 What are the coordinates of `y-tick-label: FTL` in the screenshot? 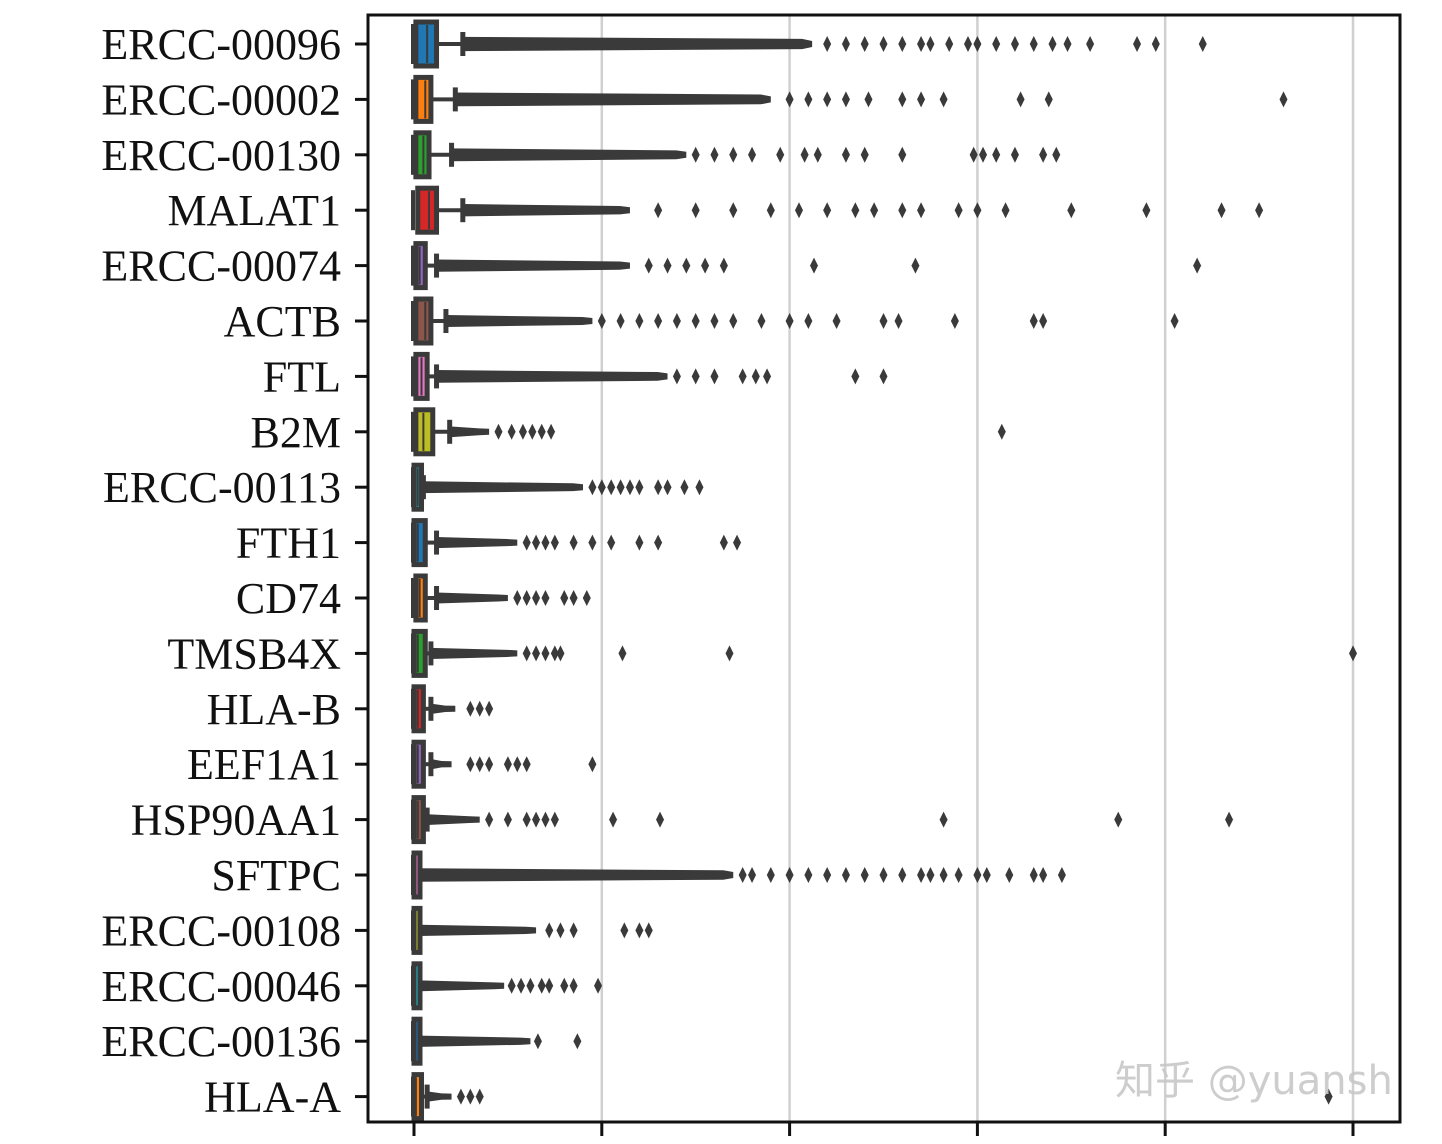 It's located at (302, 376).